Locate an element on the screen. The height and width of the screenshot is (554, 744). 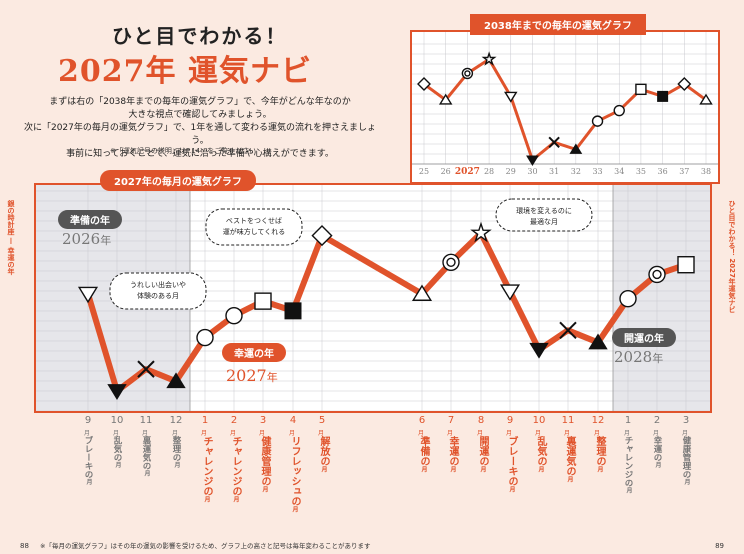
month-label-text: 準備の is located at coordinates (423, 451).